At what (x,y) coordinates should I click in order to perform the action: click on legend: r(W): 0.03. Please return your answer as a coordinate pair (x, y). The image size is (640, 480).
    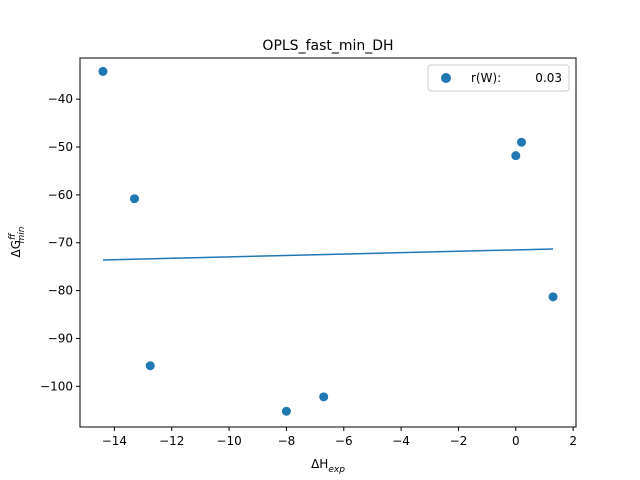
    Looking at the image, I should click on (498, 78).